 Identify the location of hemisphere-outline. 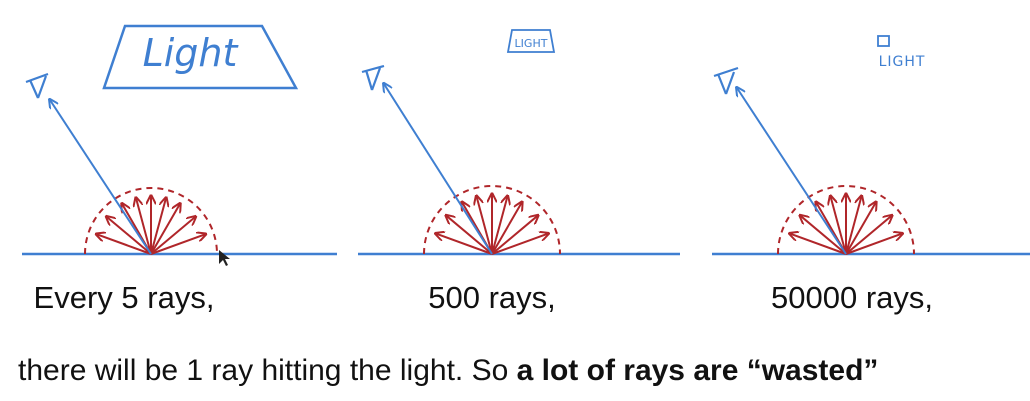
(151, 221).